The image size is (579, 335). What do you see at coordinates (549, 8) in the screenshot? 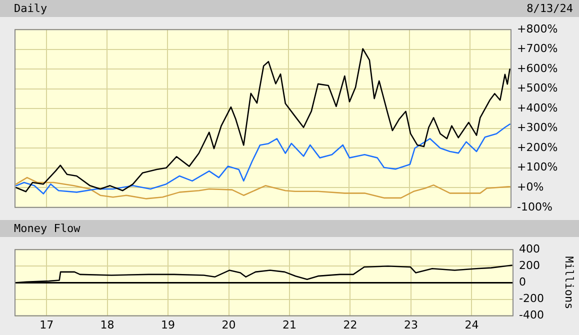
I see `text: 8/13/24` at bounding box center [549, 8].